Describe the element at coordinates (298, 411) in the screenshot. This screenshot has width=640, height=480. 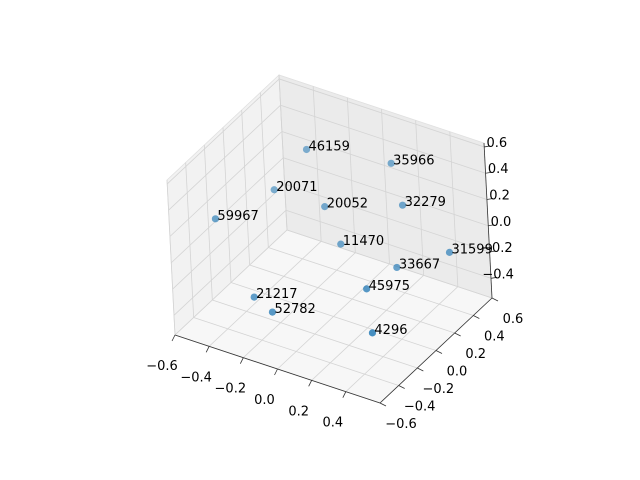
I see `x-tick-label: 0.2` at that location.